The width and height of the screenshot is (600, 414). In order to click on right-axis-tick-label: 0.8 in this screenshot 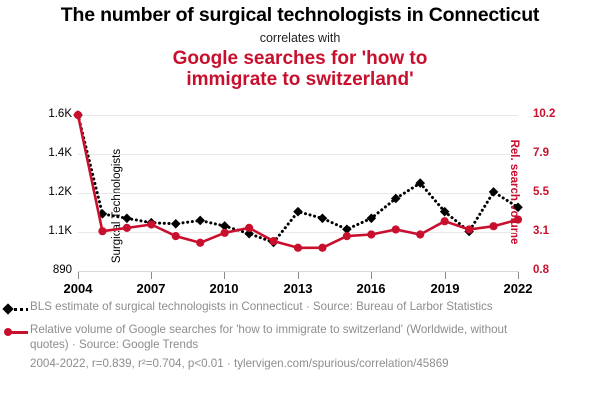, I will do `click(541, 270)`.